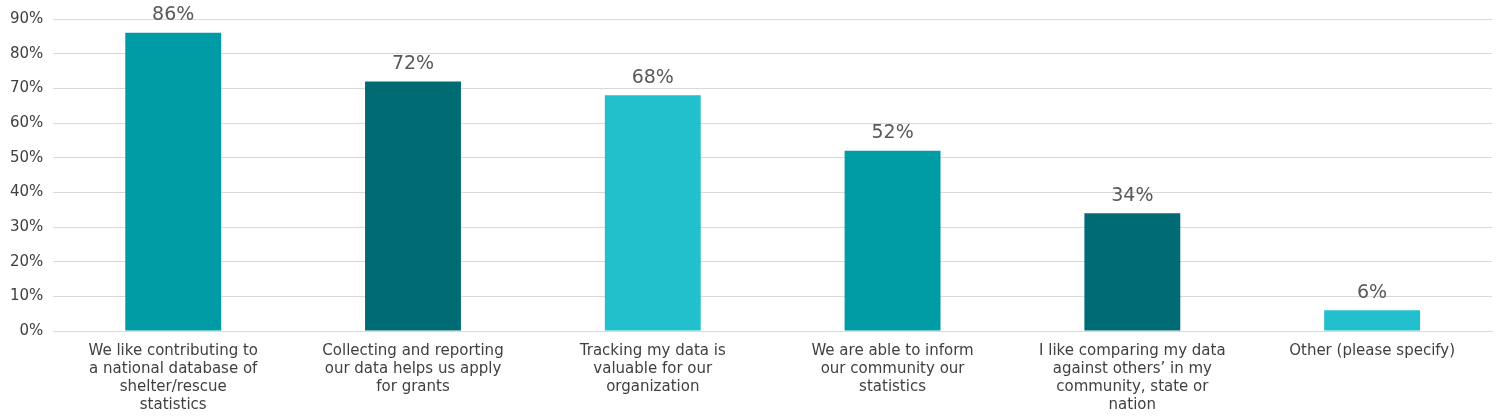 The width and height of the screenshot is (1502, 417). Describe the element at coordinates (27, 191) in the screenshot. I see `y-tick-label: 40%` at that location.